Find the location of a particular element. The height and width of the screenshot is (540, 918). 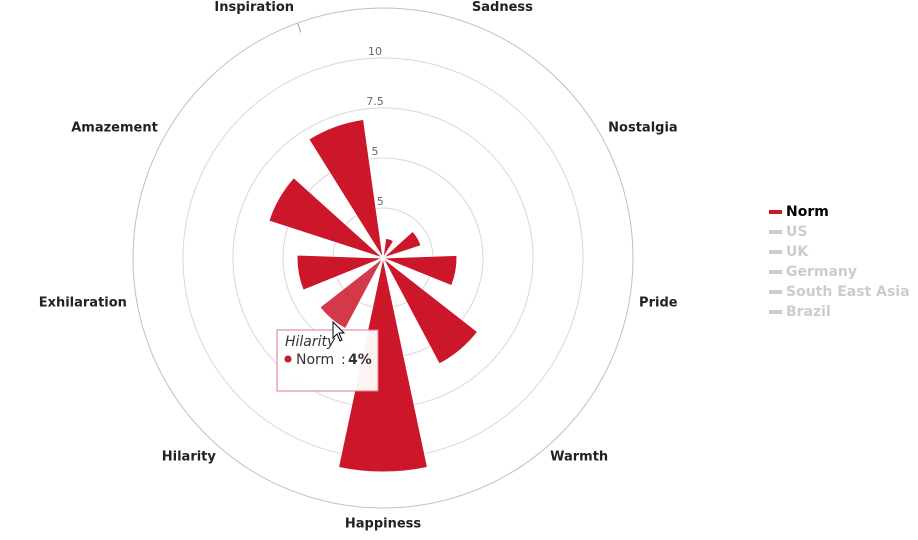

legend-entry: Norm is located at coordinates (807, 212).